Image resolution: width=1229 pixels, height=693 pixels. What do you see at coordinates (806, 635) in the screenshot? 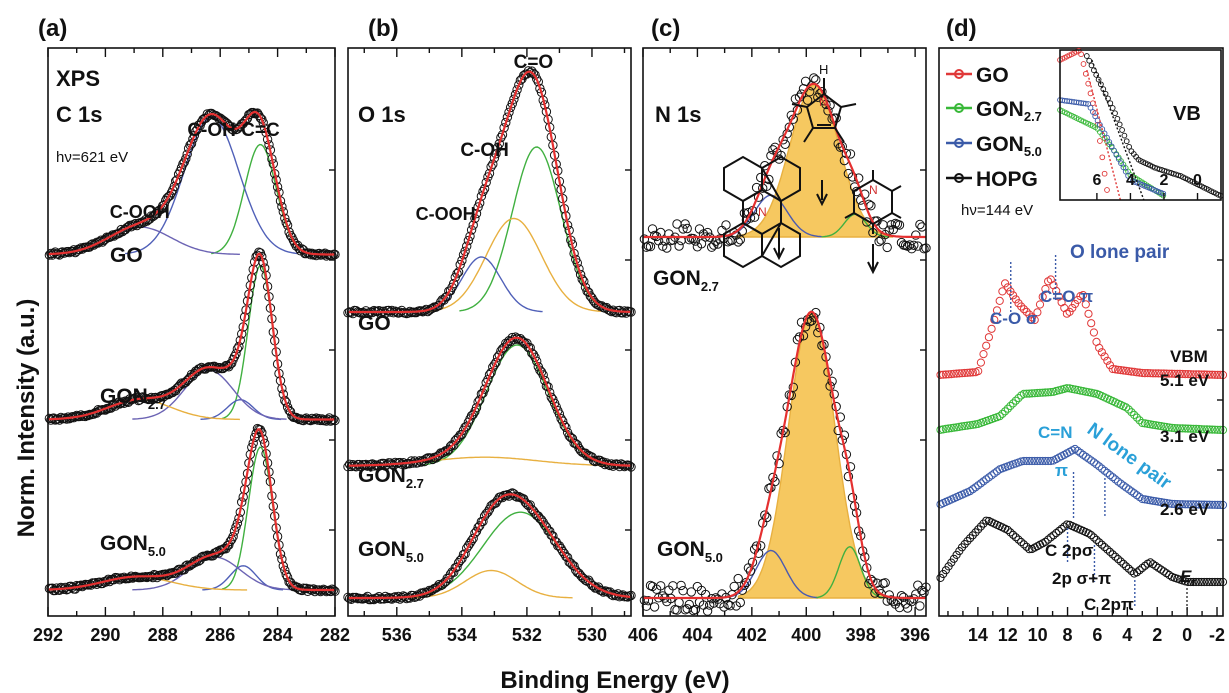
I see `x-tick-label: 400` at bounding box center [806, 635].